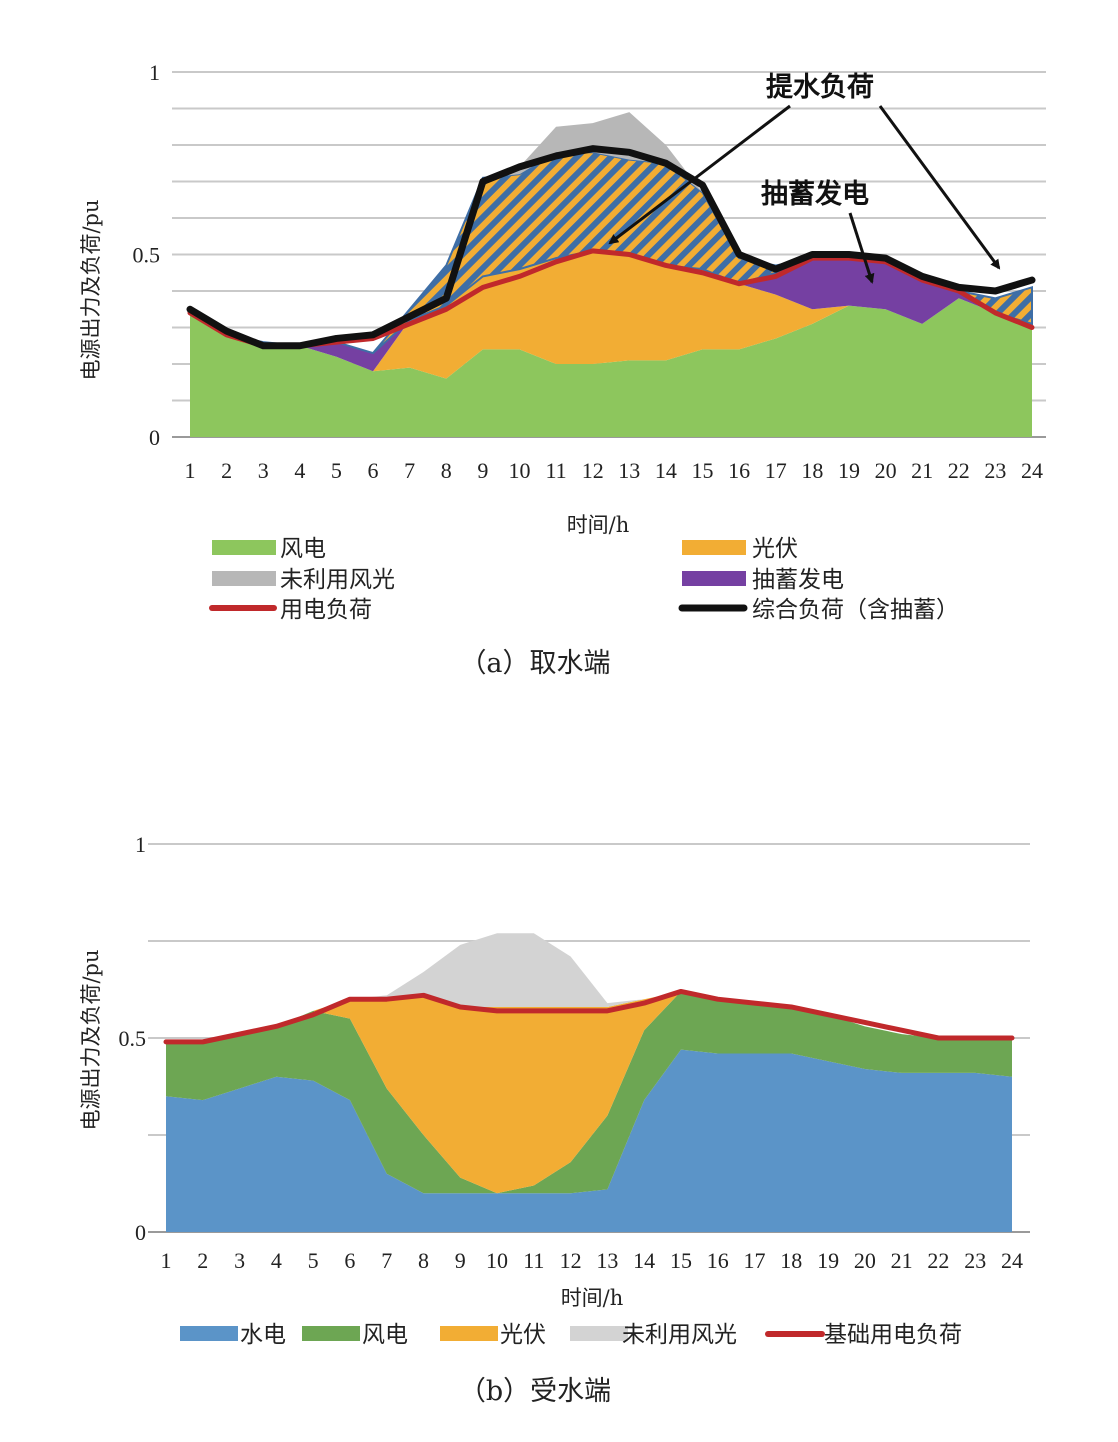 The image size is (1118, 1442). What do you see at coordinates (855, 610) in the screenshot?
I see `legend-label-total-load: 综合负荷（含抽蓄）` at bounding box center [855, 610].